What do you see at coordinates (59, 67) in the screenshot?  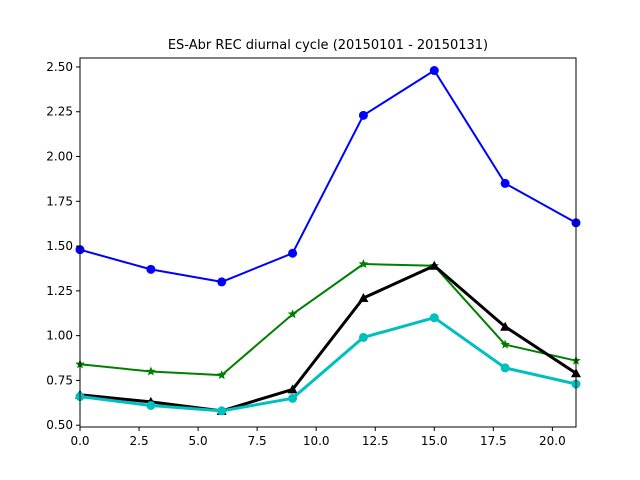 I see `y-tick-label: 2.50` at bounding box center [59, 67].